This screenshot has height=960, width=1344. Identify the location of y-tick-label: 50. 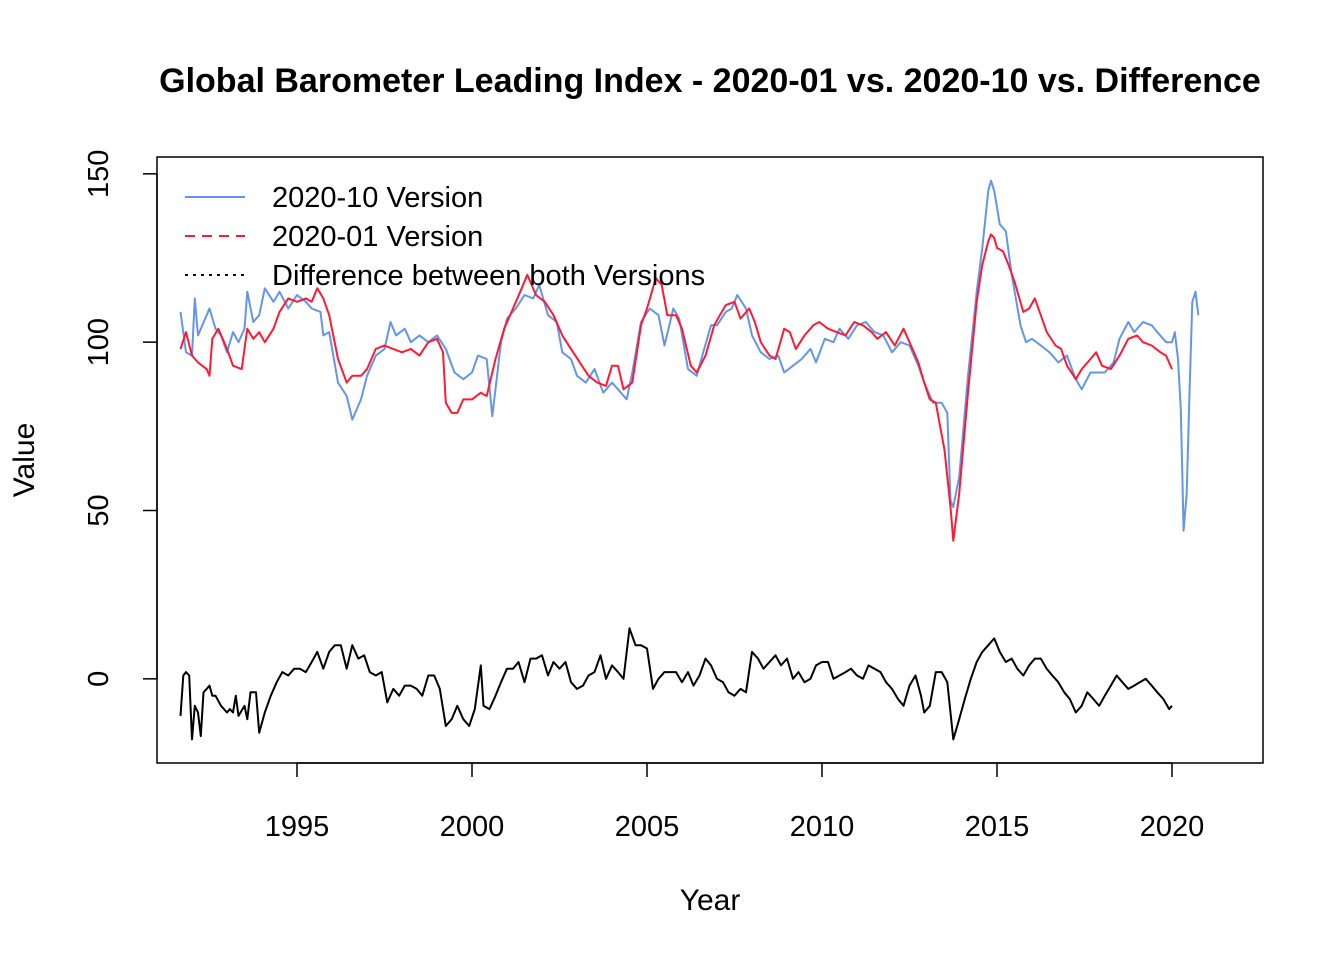
(99, 510).